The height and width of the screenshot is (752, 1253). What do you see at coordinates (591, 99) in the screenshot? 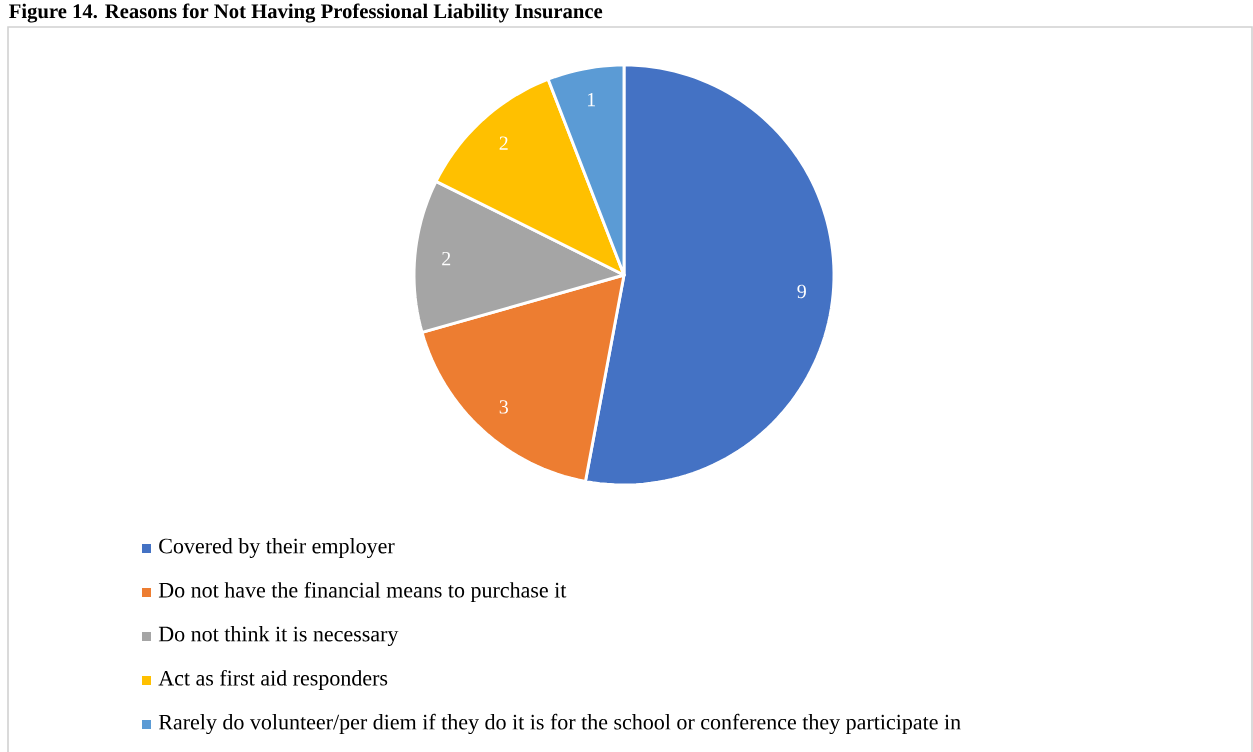
I see `data-label: 1` at bounding box center [591, 99].